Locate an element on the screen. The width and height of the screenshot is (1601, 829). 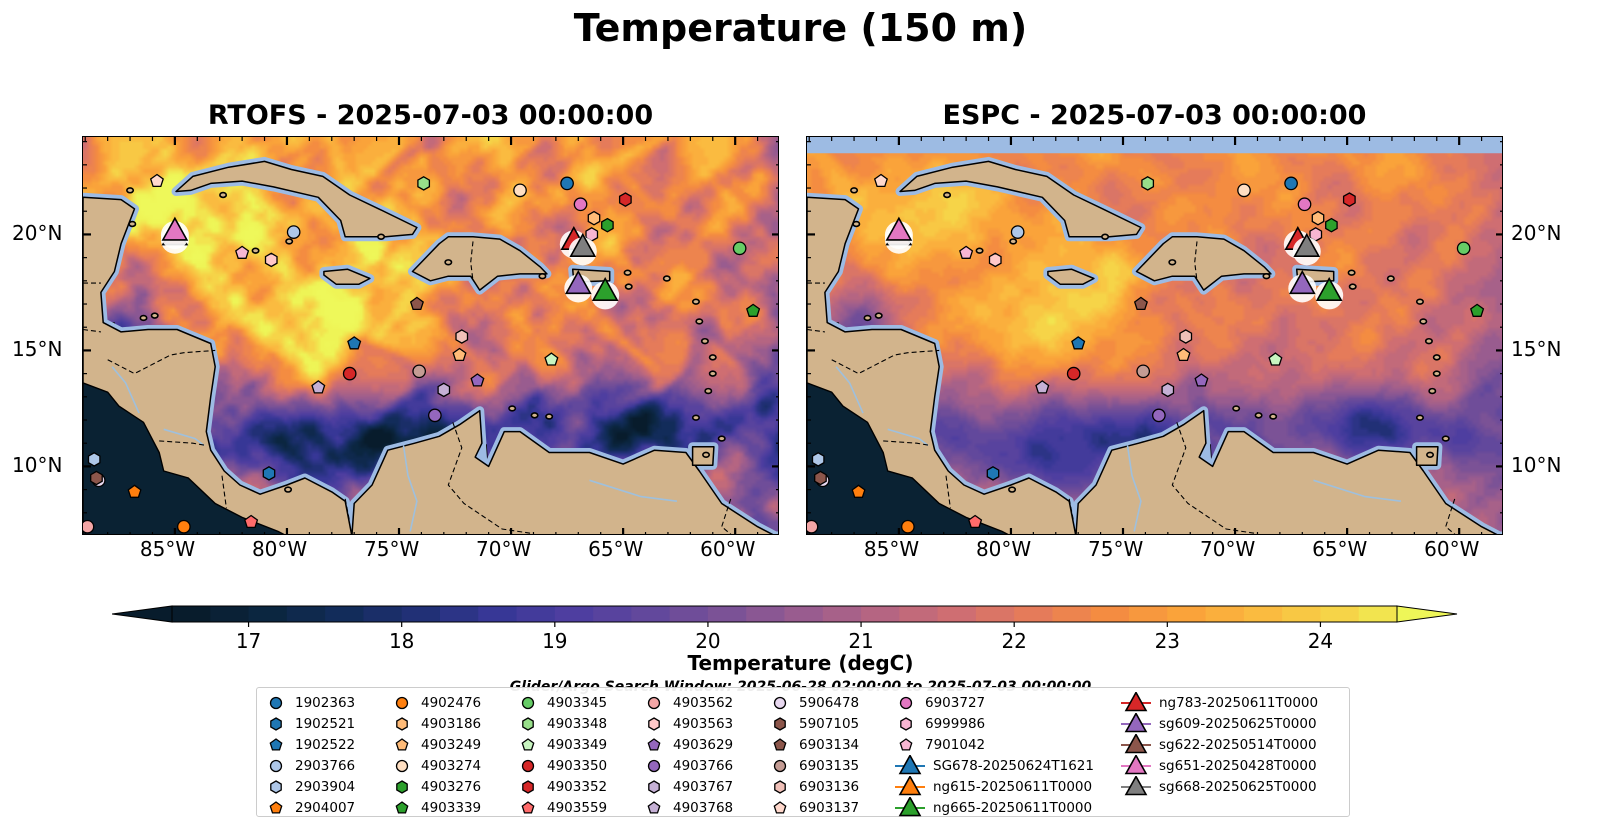
legend-item-6903727: 6903727 is located at coordinates (994, 702).